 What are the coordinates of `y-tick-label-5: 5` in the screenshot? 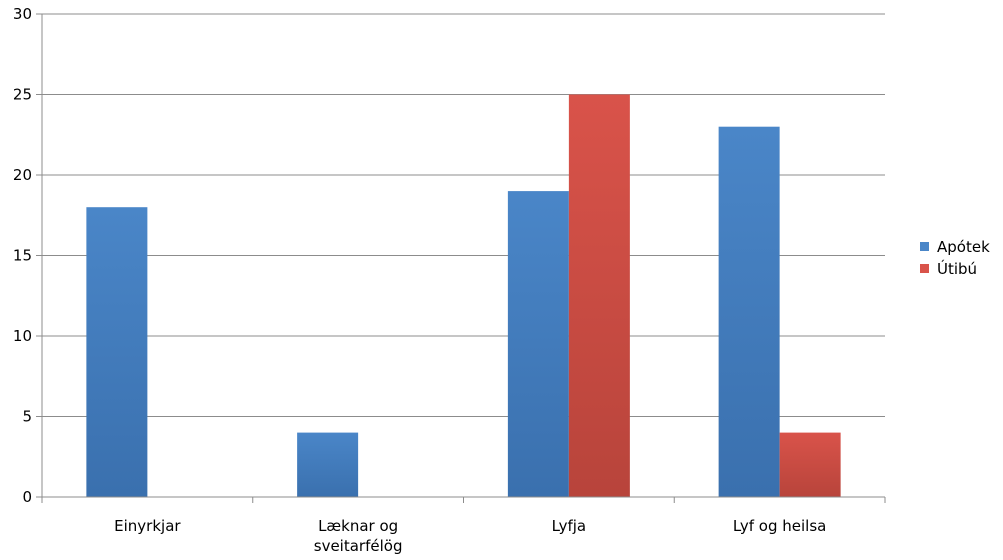 It's located at (27, 417).